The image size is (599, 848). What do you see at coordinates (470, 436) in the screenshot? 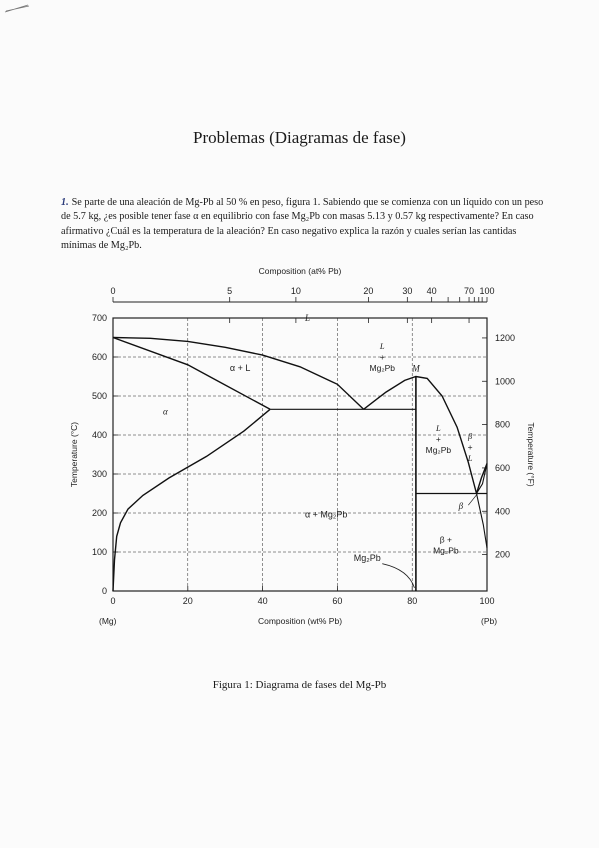
I see `region-label-line: β` at bounding box center [470, 436].